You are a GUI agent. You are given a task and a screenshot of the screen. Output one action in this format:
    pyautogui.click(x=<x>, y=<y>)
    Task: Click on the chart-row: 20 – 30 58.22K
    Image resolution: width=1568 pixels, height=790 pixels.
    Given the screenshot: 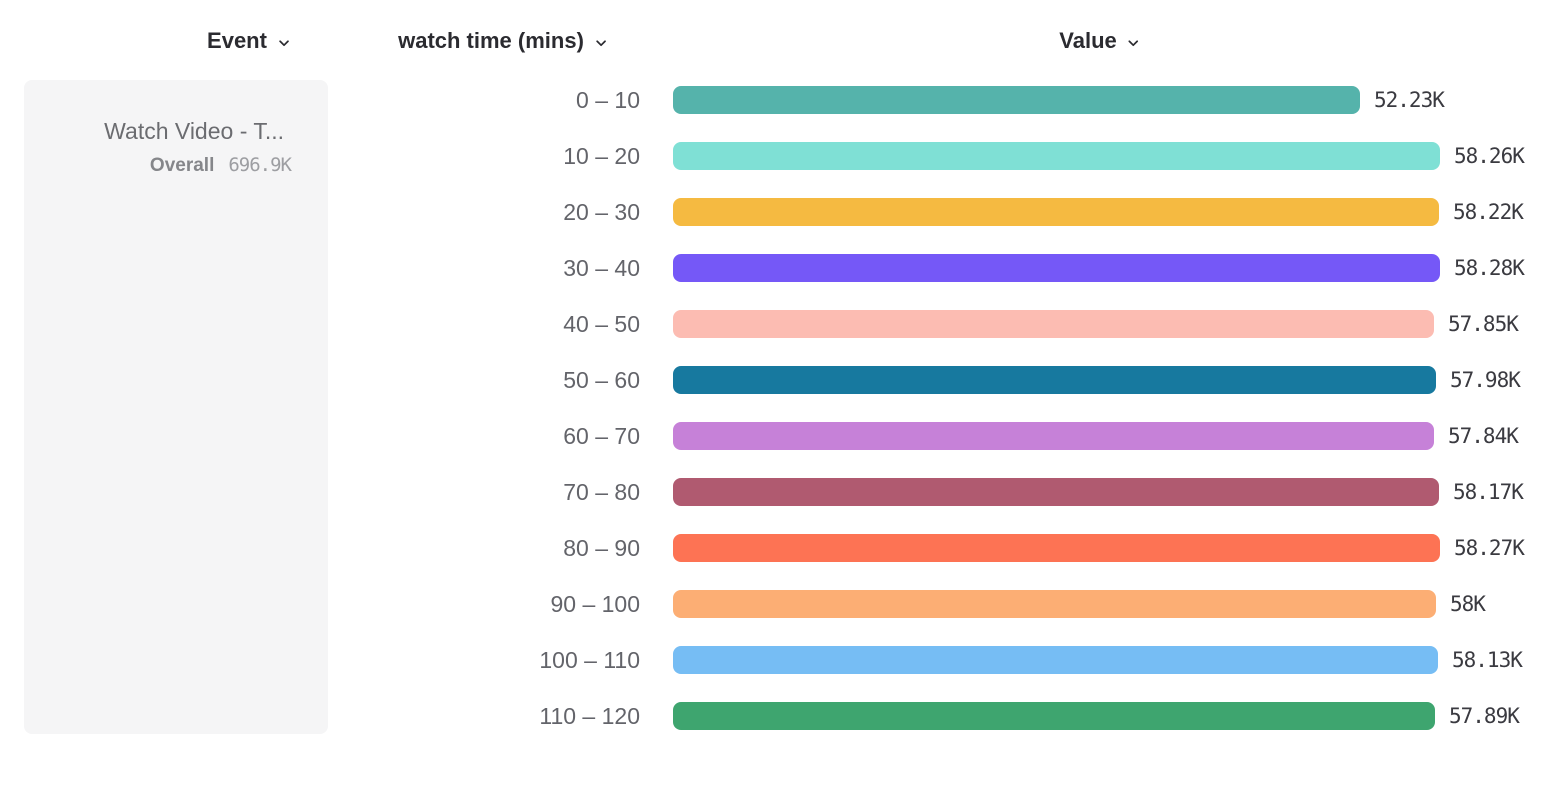 What is the action you would take?
    pyautogui.click(x=784, y=212)
    